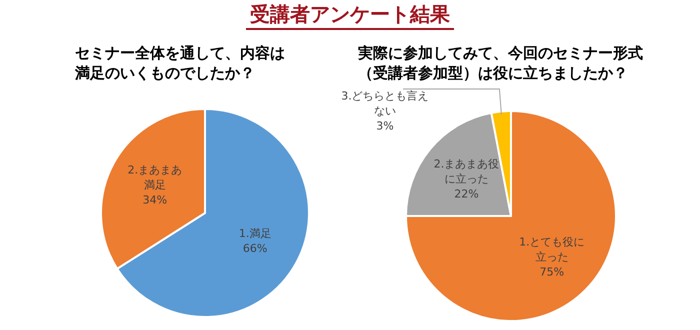 This screenshot has height=330, width=700. Describe the element at coordinates (552, 272) in the screenshot. I see `data-label: 75%` at that location.